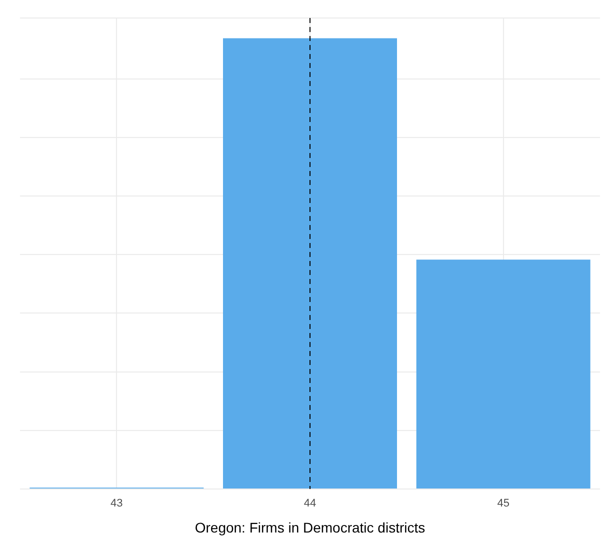  Describe the element at coordinates (116, 504) in the screenshot. I see `x-tick-label: 43` at that location.